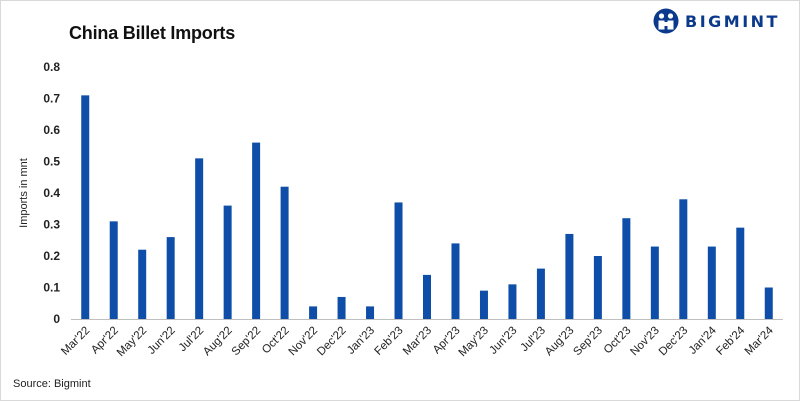 This screenshot has height=401, width=800. Describe the element at coordinates (162, 341) in the screenshot. I see `x-tick-label: Jun'22` at that location.